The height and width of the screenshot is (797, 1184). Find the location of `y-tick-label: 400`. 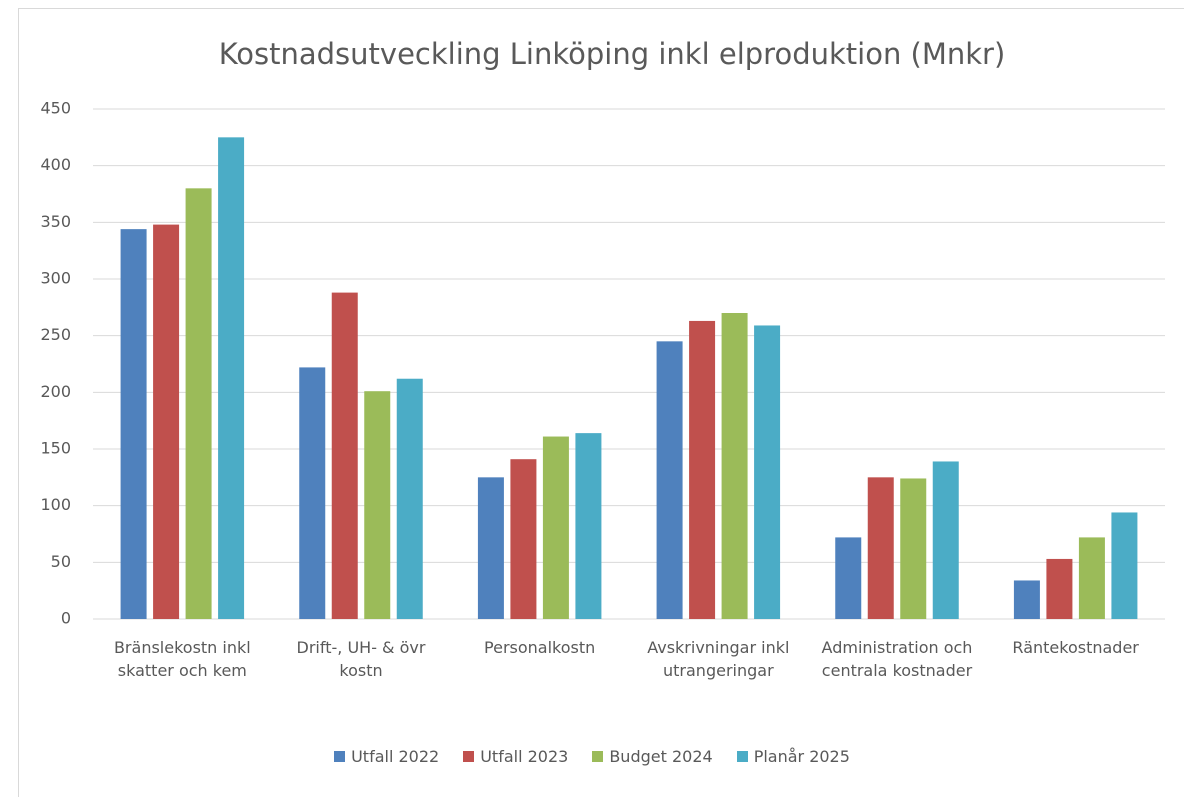

y-tick-label: 400 is located at coordinates (55, 164).